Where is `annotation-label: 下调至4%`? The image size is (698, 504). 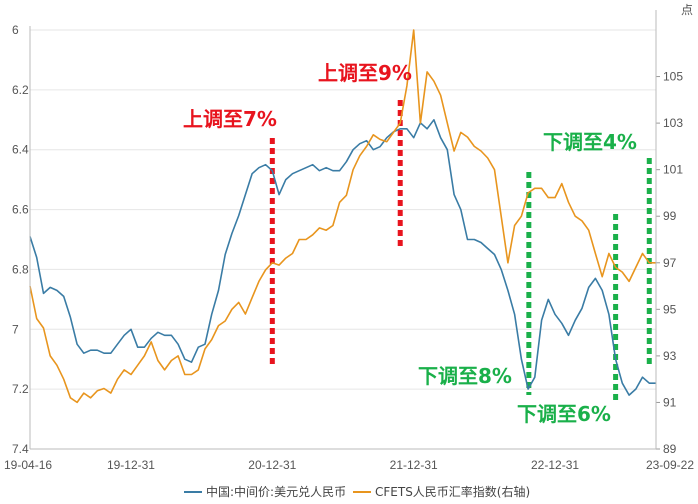
annotation-label: 下调至4% is located at coordinates (590, 142).